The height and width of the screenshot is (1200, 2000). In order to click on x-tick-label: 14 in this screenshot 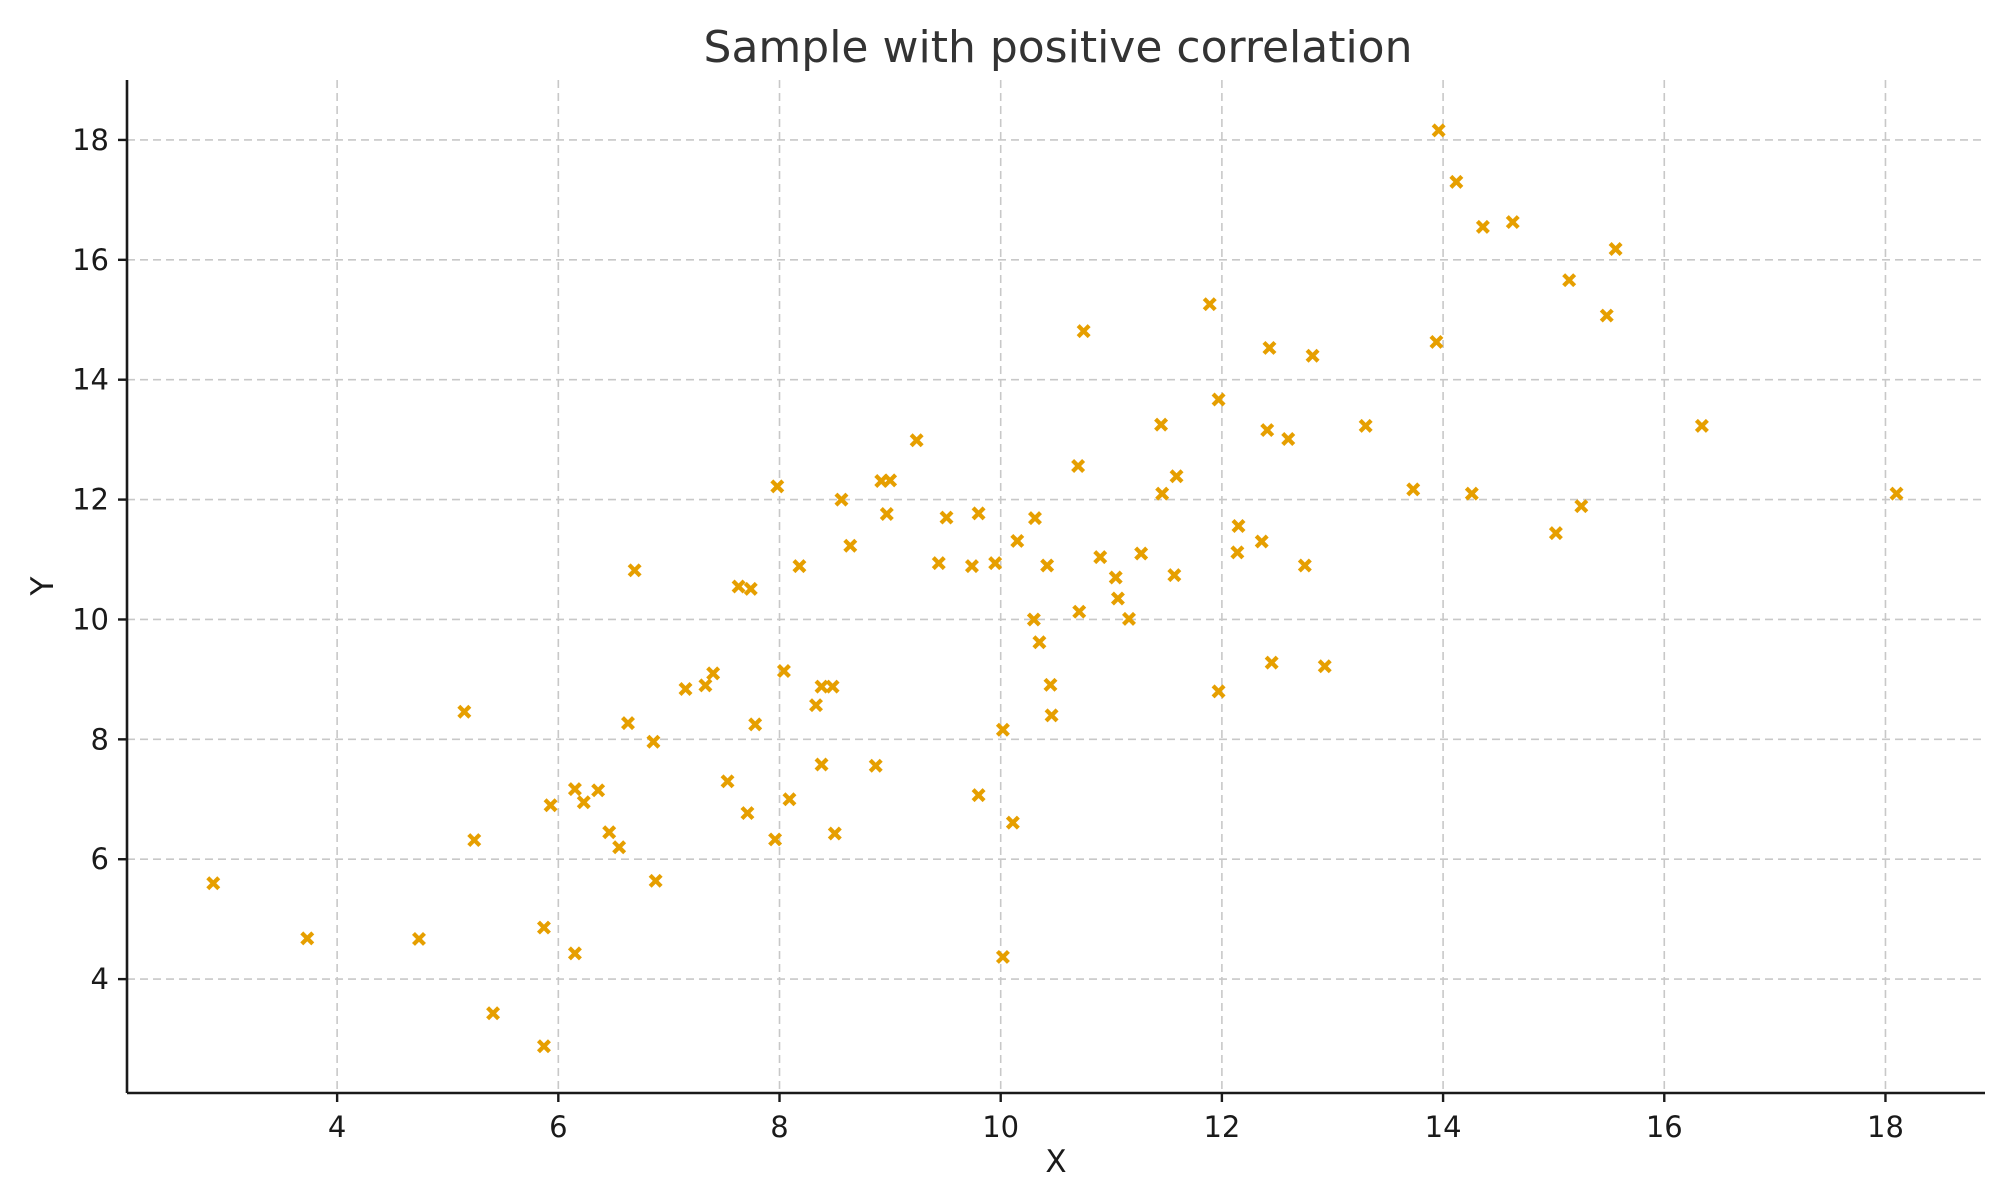, I will do `click(1443, 1127)`.